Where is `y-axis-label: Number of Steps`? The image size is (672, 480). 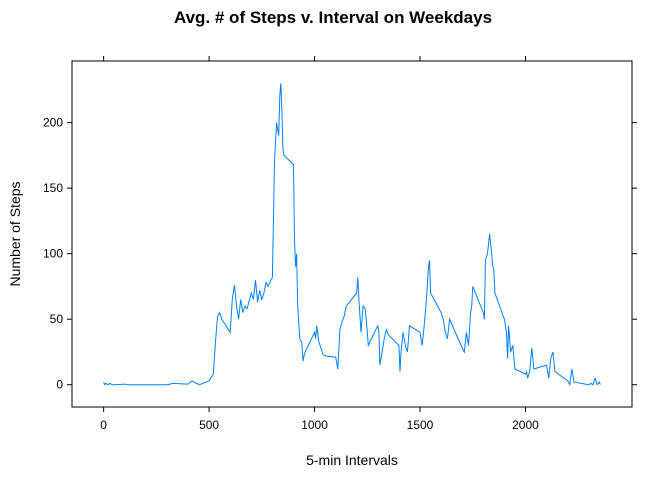
y-axis-label: Number of Steps is located at coordinates (15, 233).